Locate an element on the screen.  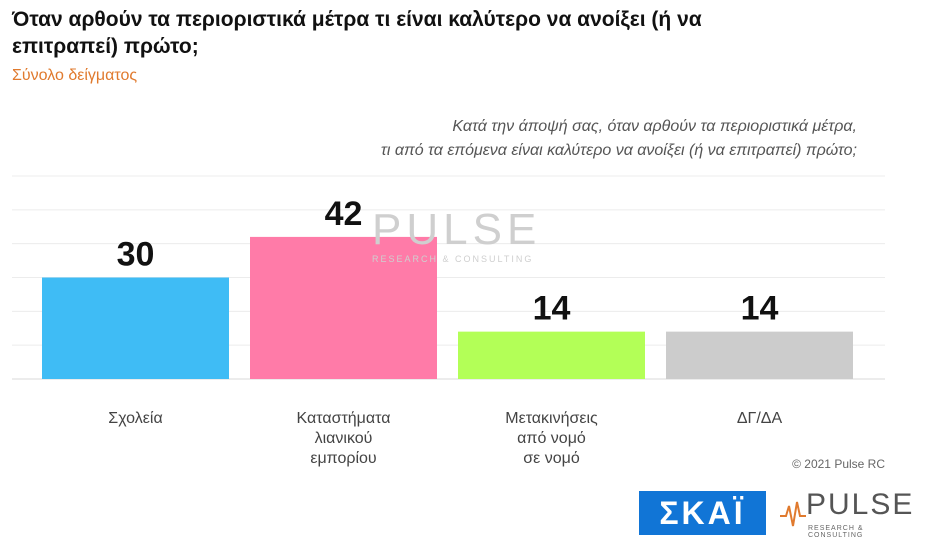
category-label: εμπορίου is located at coordinates (343, 458).